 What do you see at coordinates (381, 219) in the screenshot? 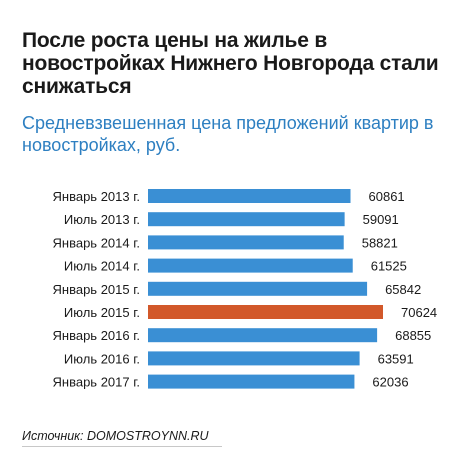
I see `value-label: 59091` at bounding box center [381, 219].